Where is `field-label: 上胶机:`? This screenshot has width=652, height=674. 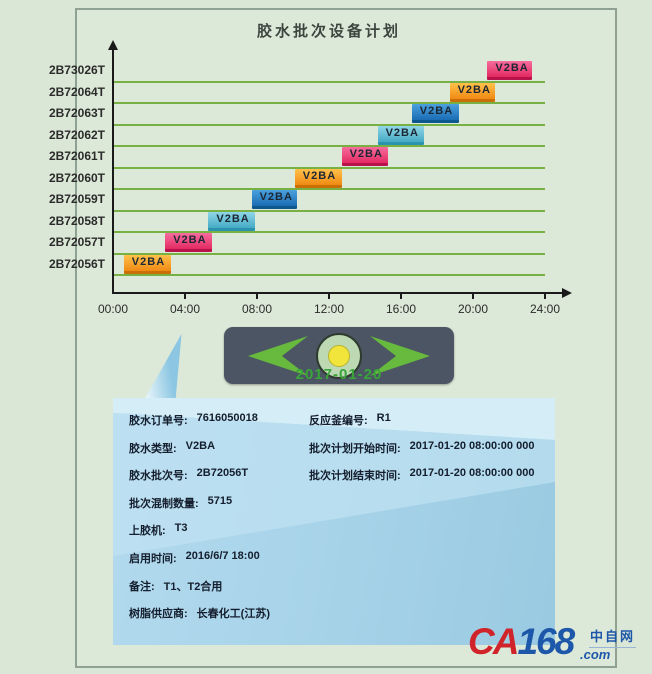 field-label: 上胶机: is located at coordinates (147, 531).